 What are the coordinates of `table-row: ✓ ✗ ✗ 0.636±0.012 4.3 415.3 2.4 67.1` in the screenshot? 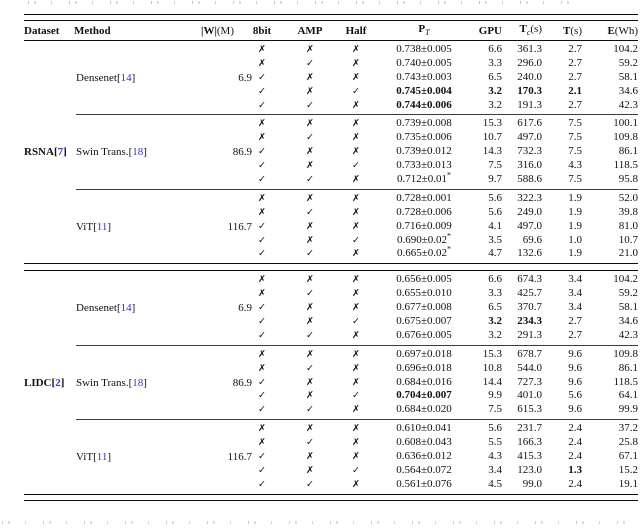 It's located at (331, 457).